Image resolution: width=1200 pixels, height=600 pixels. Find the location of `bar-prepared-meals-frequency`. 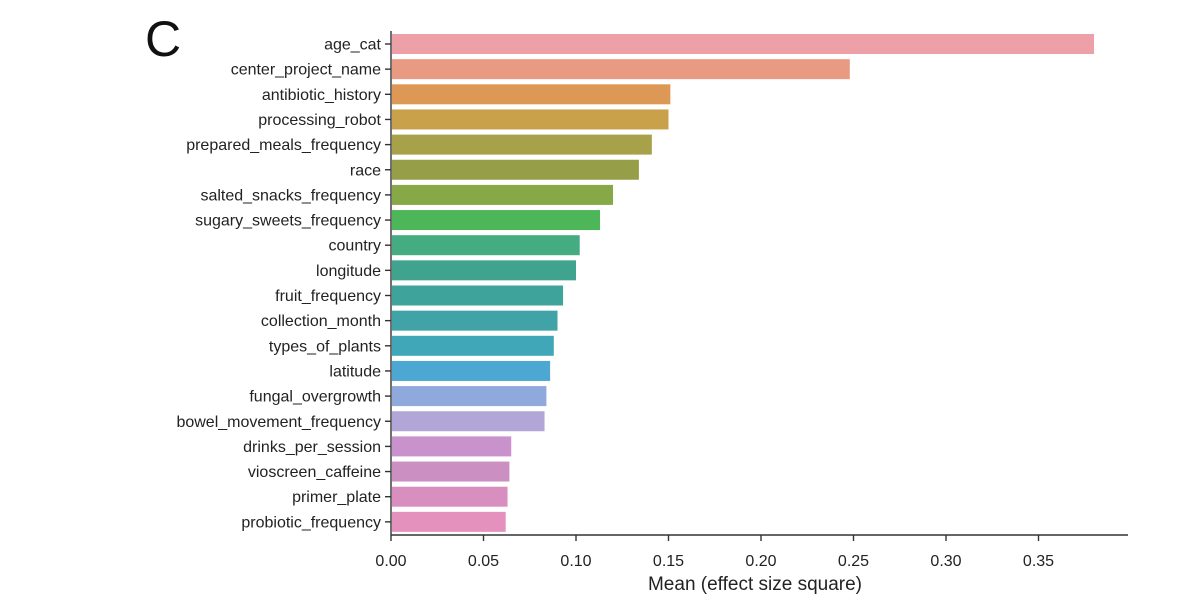

bar-prepared-meals-frequency is located at coordinates (522, 144).